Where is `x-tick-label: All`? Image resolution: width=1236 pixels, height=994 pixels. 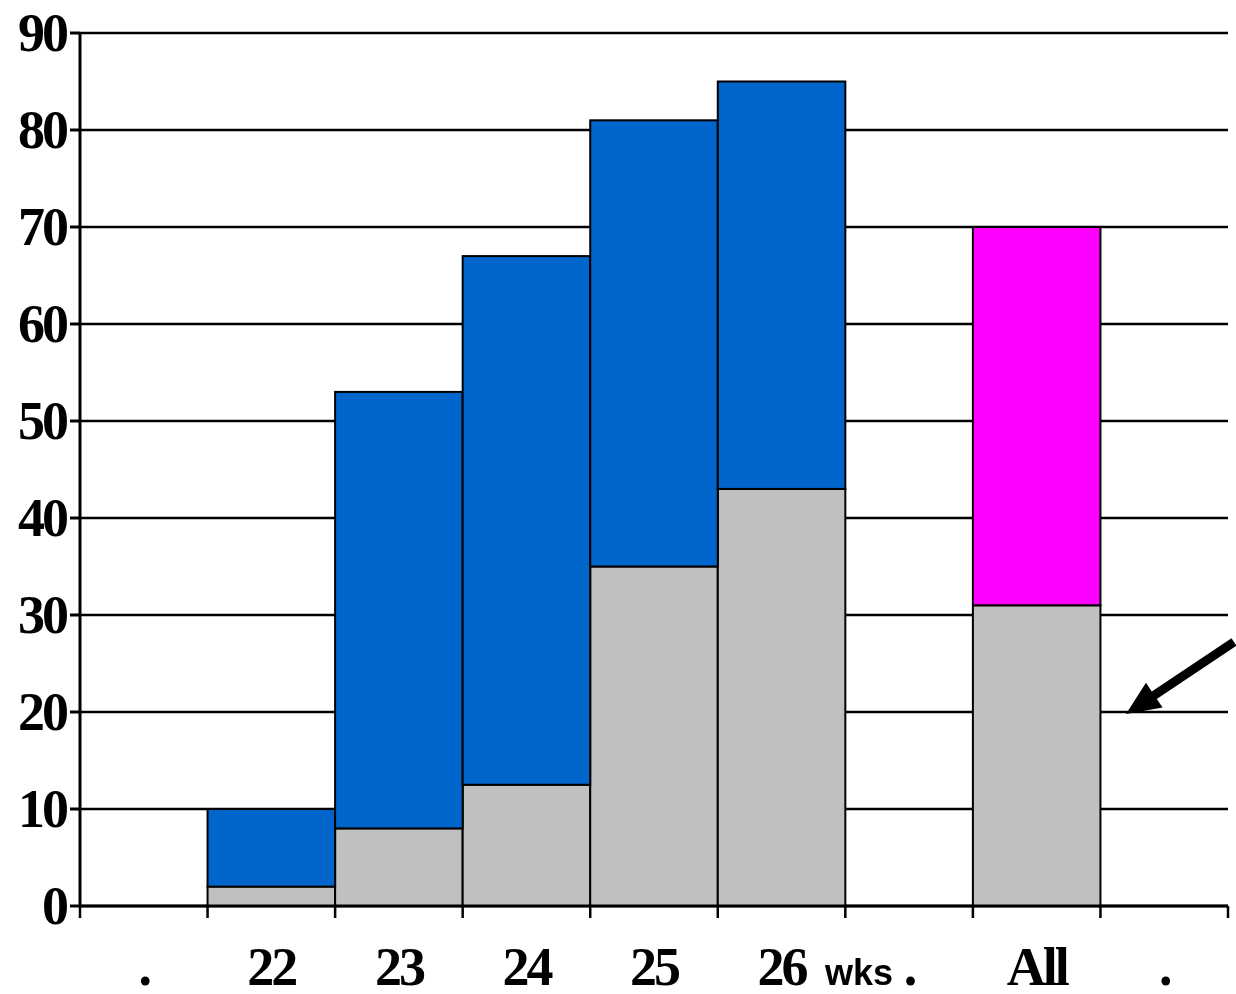
x-tick-label: All is located at coordinates (1038, 965).